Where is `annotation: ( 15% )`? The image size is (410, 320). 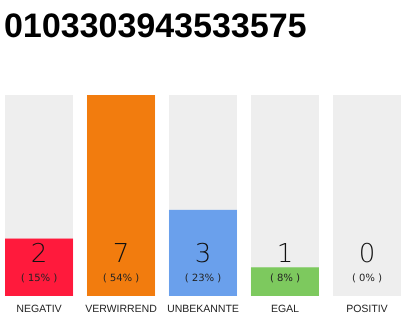
annotation: ( 15% ) is located at coordinates (39, 278).